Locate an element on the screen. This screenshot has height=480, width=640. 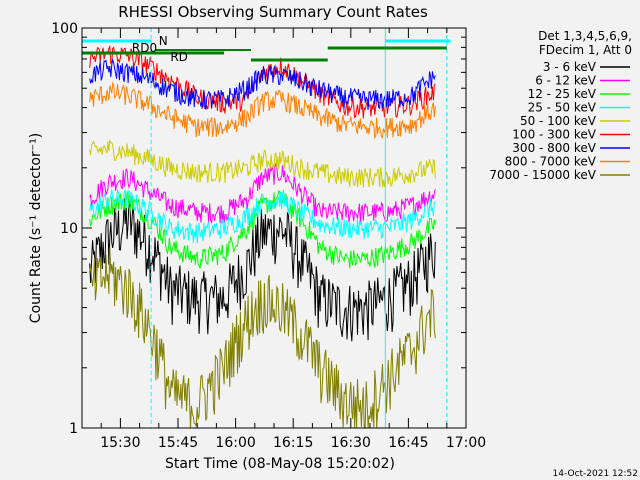
legend-label: 100 - 300 keV is located at coordinates (554, 135).